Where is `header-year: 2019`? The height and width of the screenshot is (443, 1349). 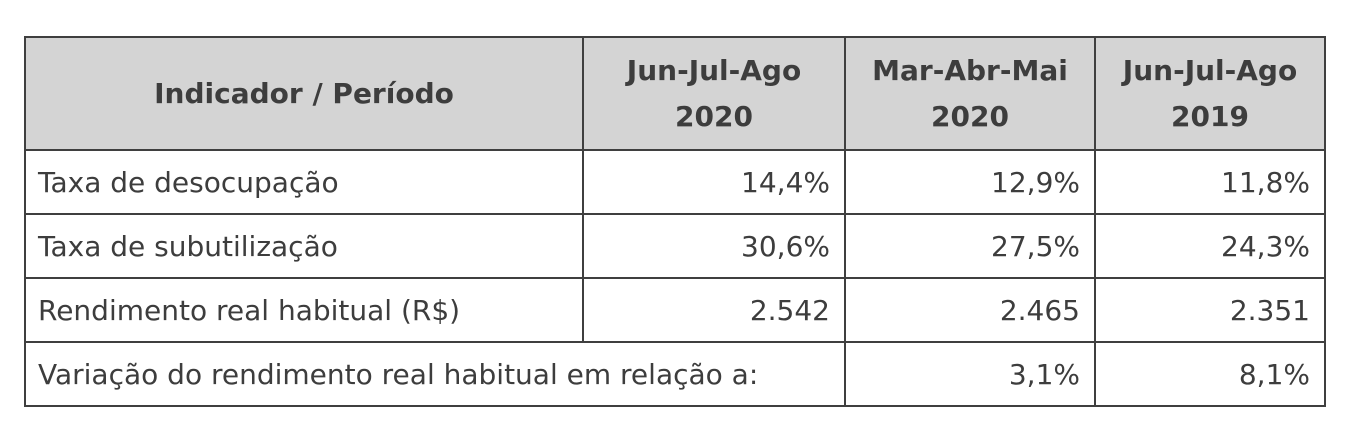
header-year: 2019 is located at coordinates (1210, 116).